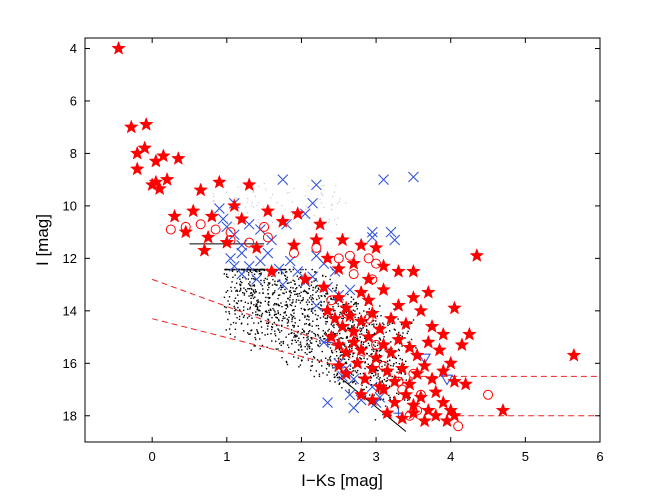  I want to click on x-tick-label: 2, so click(301, 456).